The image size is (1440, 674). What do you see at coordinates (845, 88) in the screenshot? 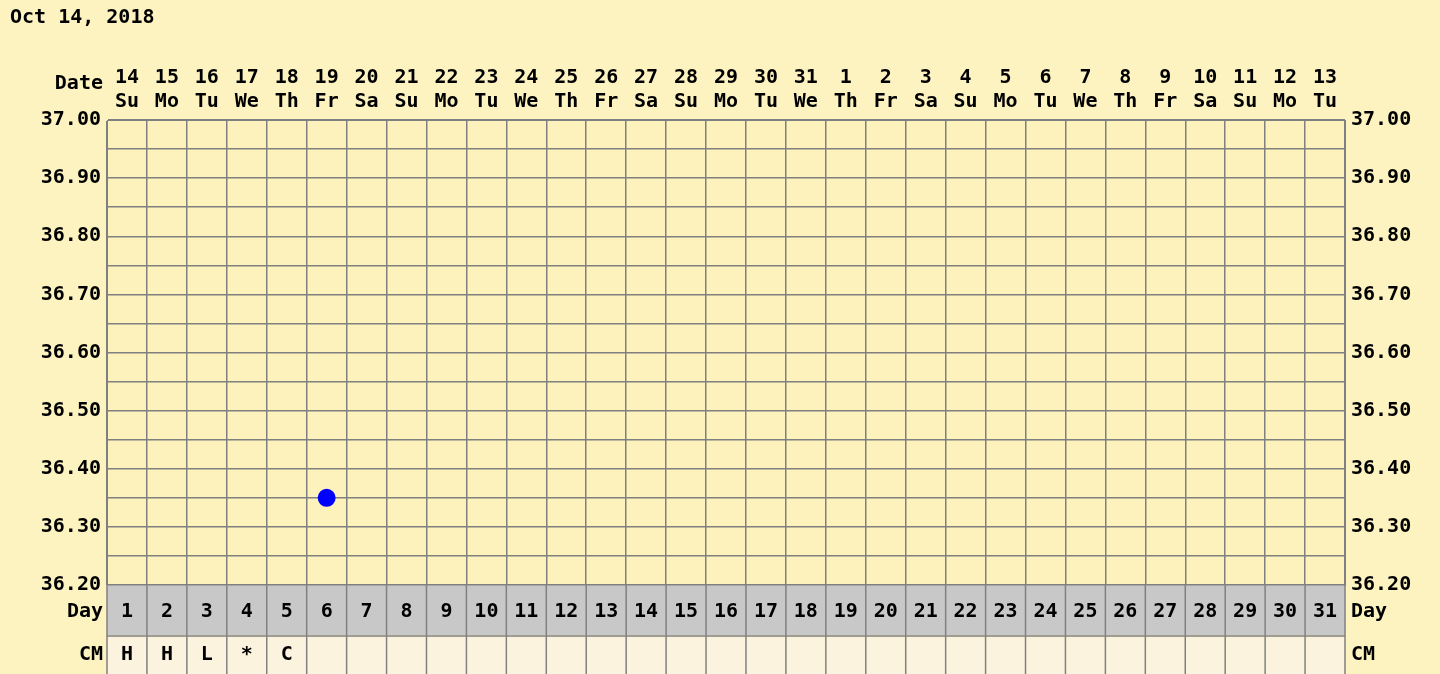
I see `x-tick-label: 1 Th` at bounding box center [845, 88].